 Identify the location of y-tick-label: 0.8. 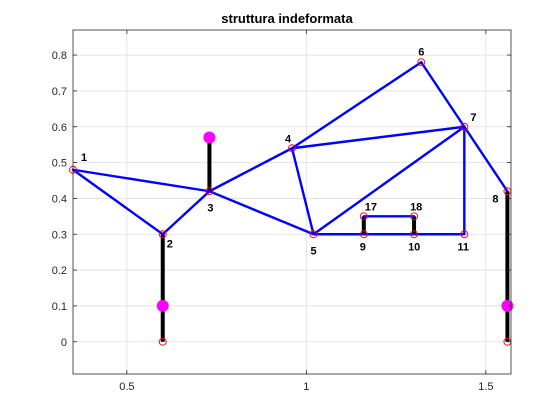
(59, 56).